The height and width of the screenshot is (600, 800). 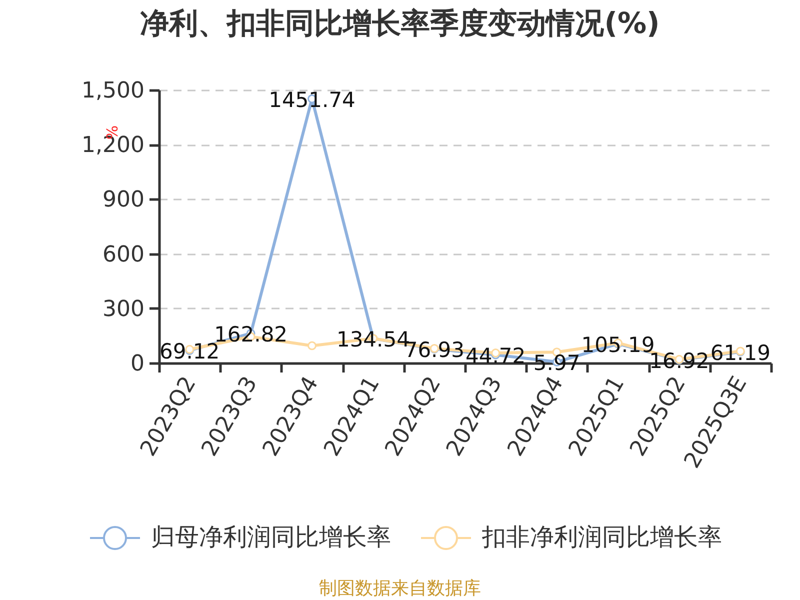 What do you see at coordinates (137, 364) in the screenshot?
I see `y-tick-label: 0` at bounding box center [137, 364].